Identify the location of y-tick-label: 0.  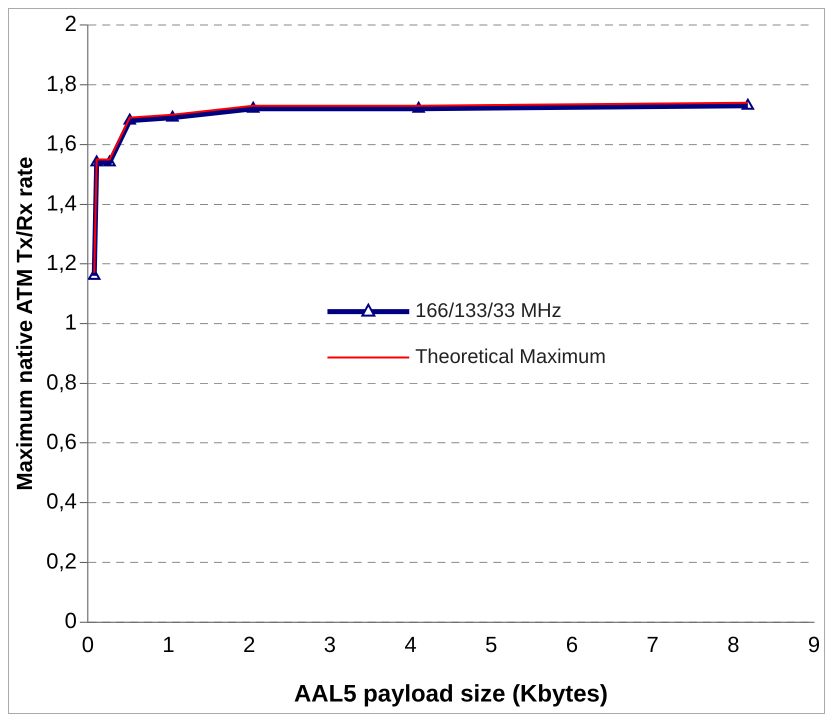
(70, 621).